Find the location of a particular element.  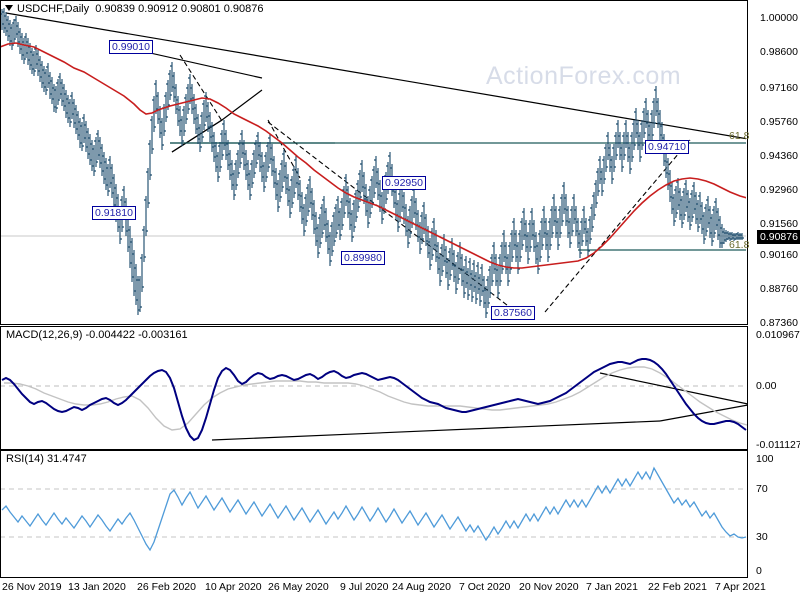

swing-low-label-087560: 0.87560 is located at coordinates (513, 313).